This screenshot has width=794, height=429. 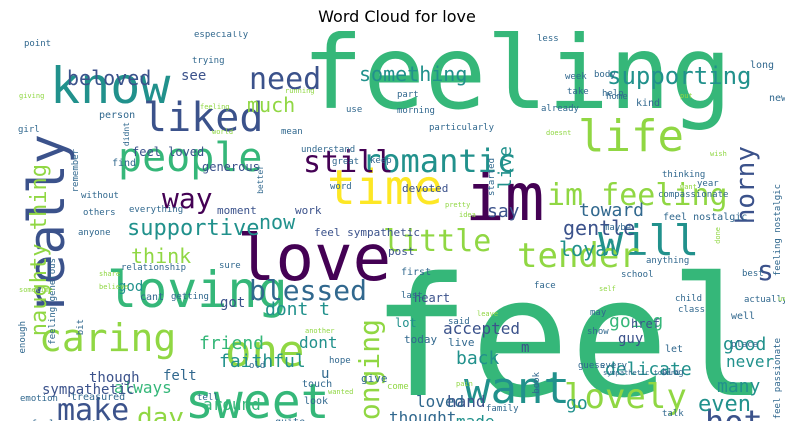 What do you see at coordinates (739, 386) in the screenshot?
I see `word-many: many` at bounding box center [739, 386].